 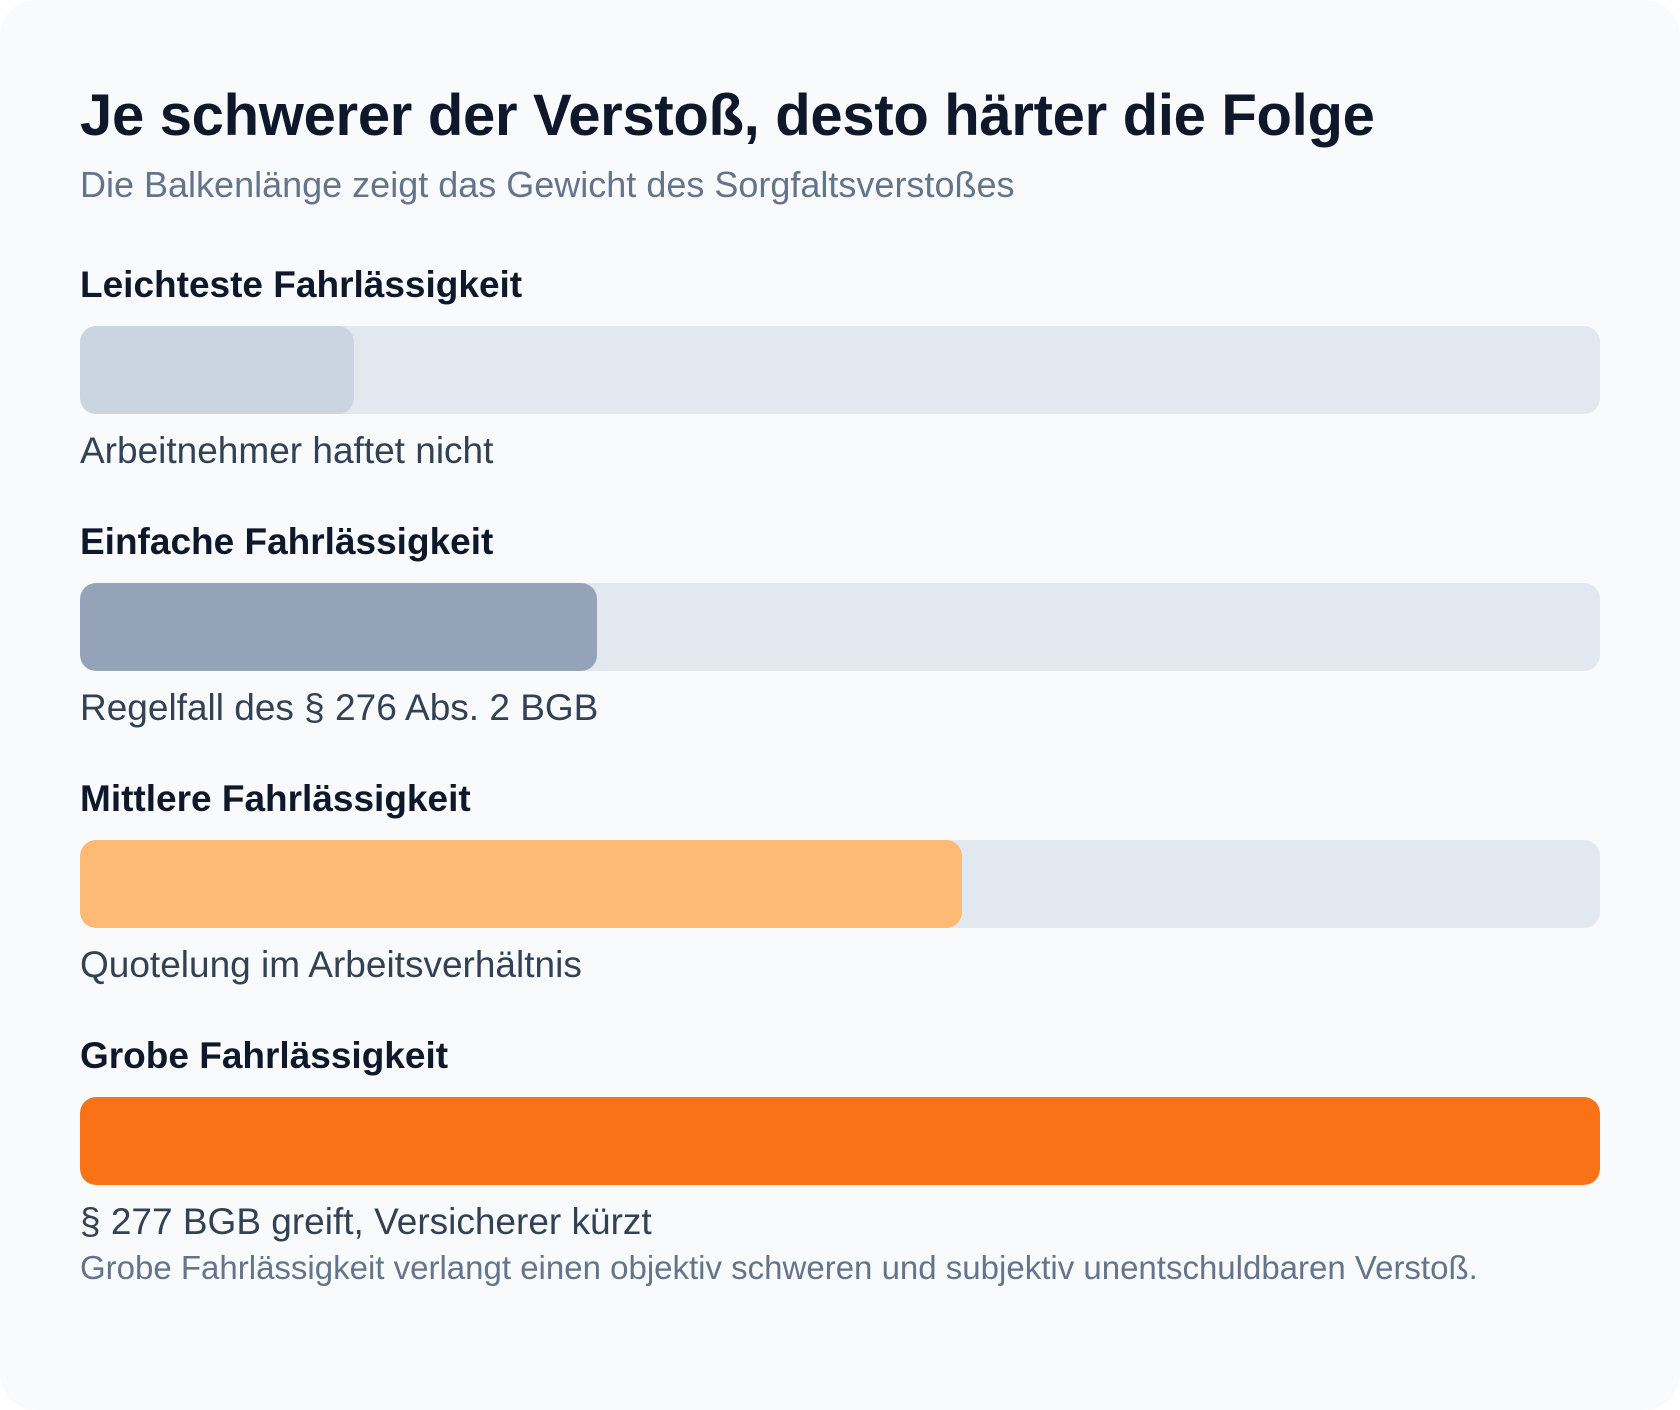 What do you see at coordinates (287, 450) in the screenshot?
I see `bar-annotation: Arbeitnehmer haftet nicht` at bounding box center [287, 450].